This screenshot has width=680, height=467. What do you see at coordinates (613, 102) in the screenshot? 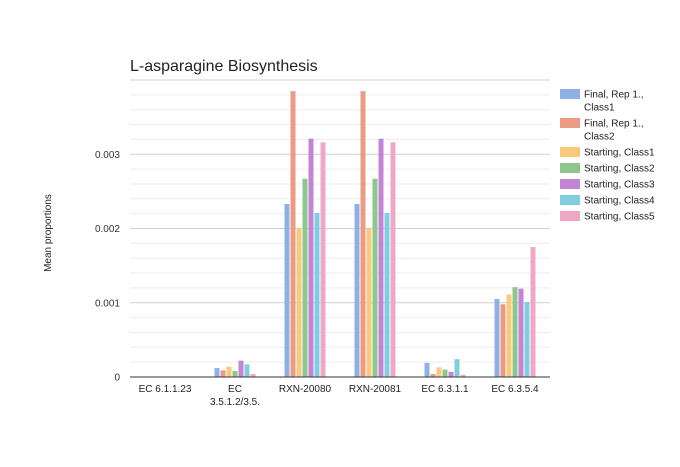
I see `legend-label: Final, Rep 1., Class1` at bounding box center [613, 102].